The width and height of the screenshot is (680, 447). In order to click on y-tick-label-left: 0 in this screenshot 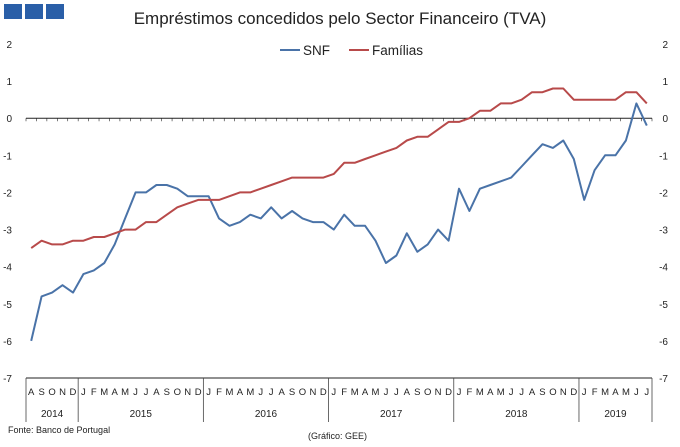, I will do `click(9, 119)`.